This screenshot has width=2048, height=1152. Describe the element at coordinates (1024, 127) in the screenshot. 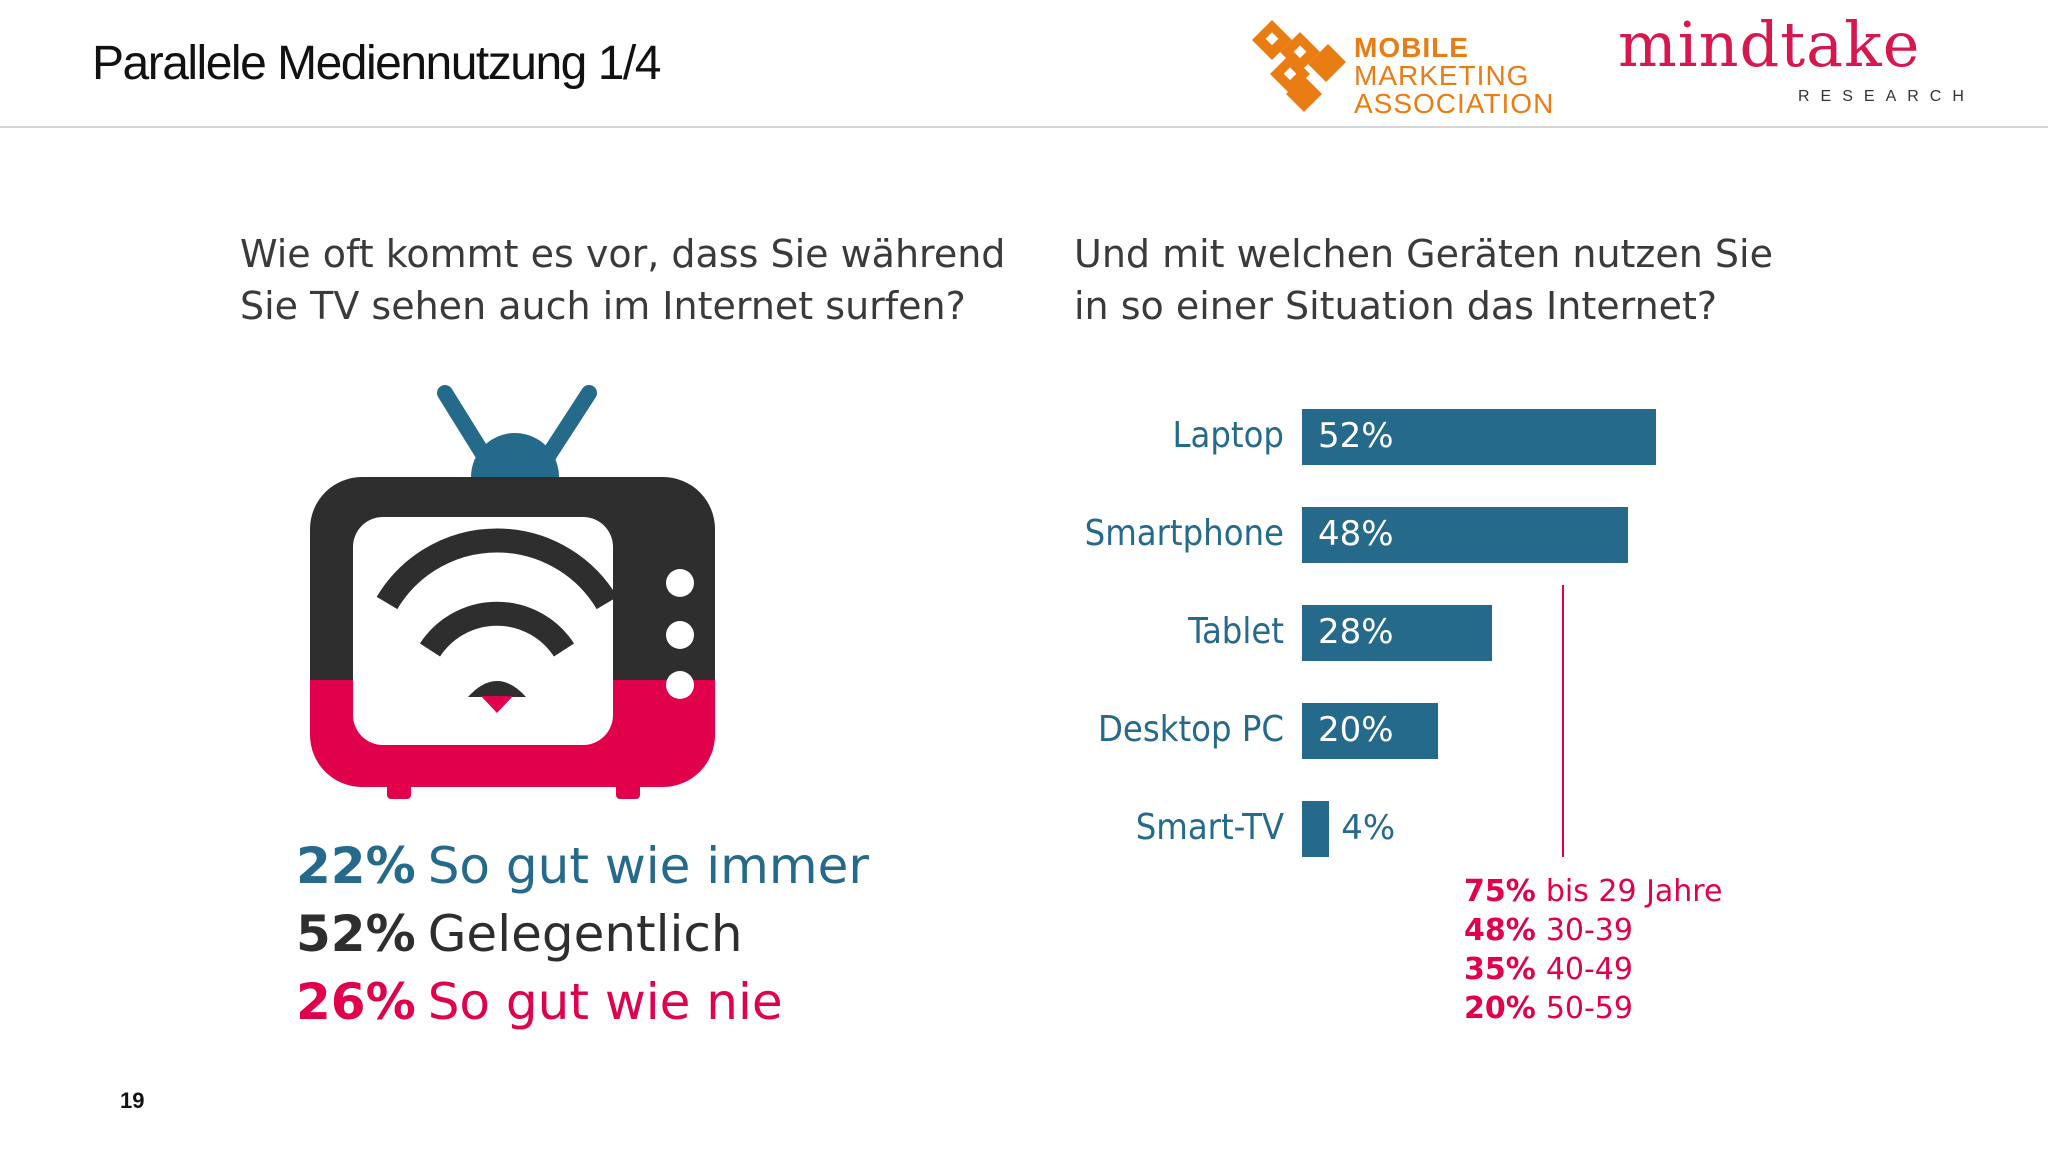

I see `header-divider` at that location.